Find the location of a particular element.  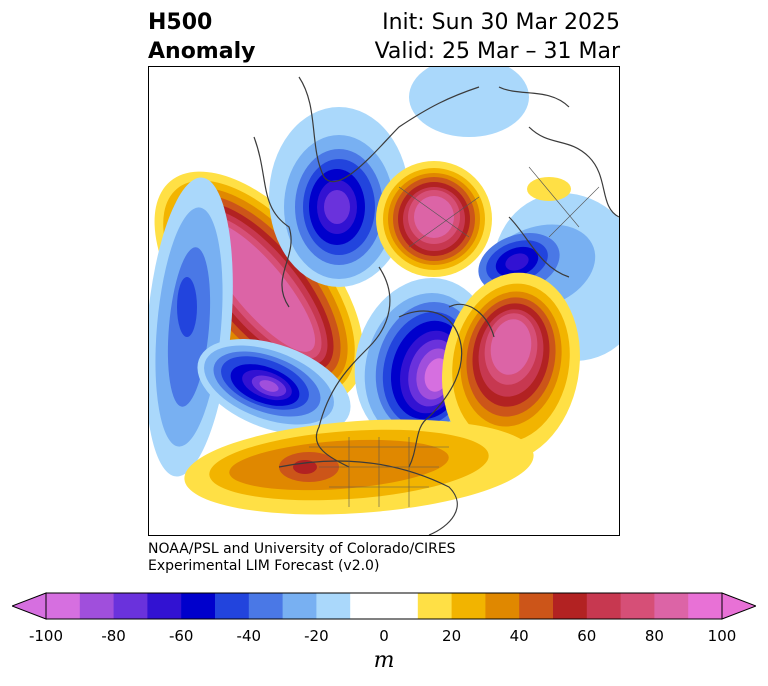

colorbar is located at coordinates (384, 606).